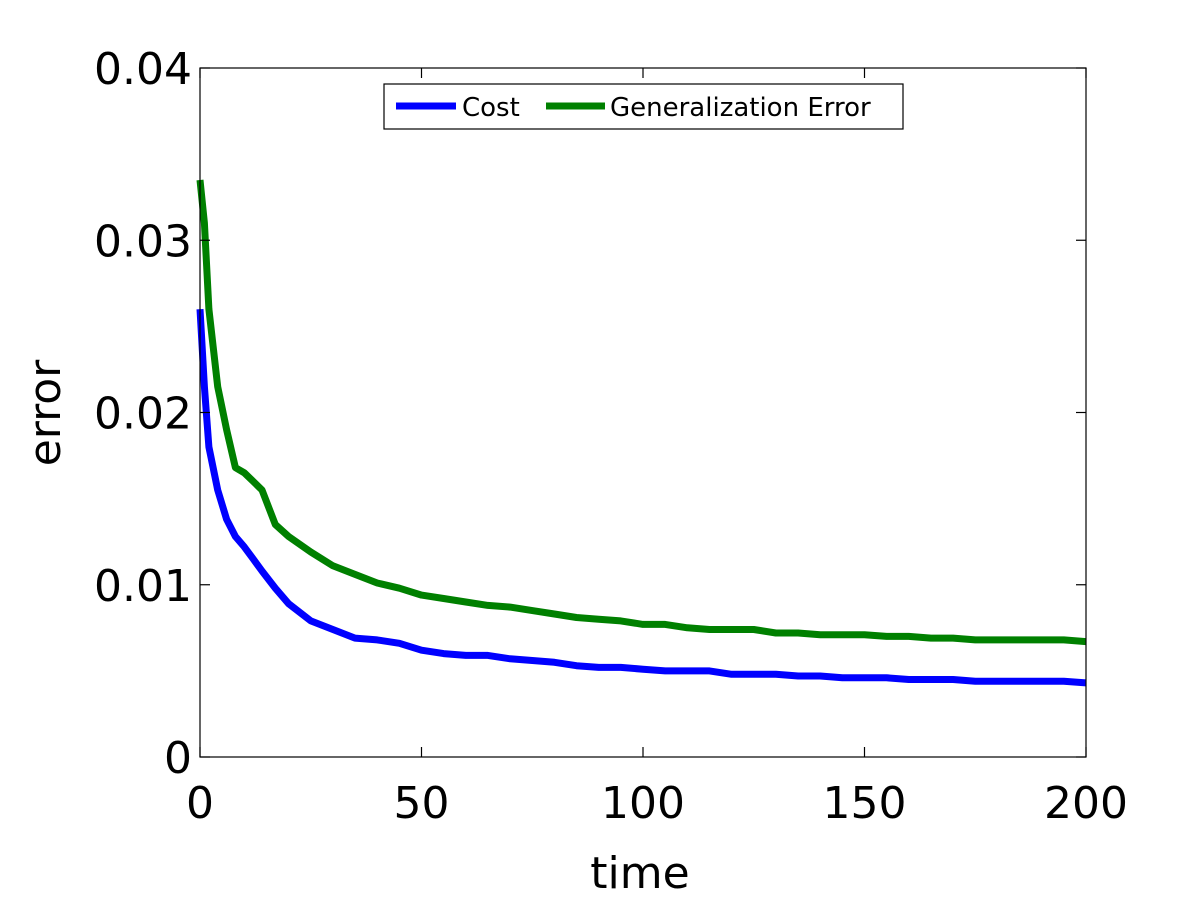 The height and width of the screenshot is (901, 1200). What do you see at coordinates (200, 803) in the screenshot?
I see `x-tick-label: 0` at bounding box center [200, 803].